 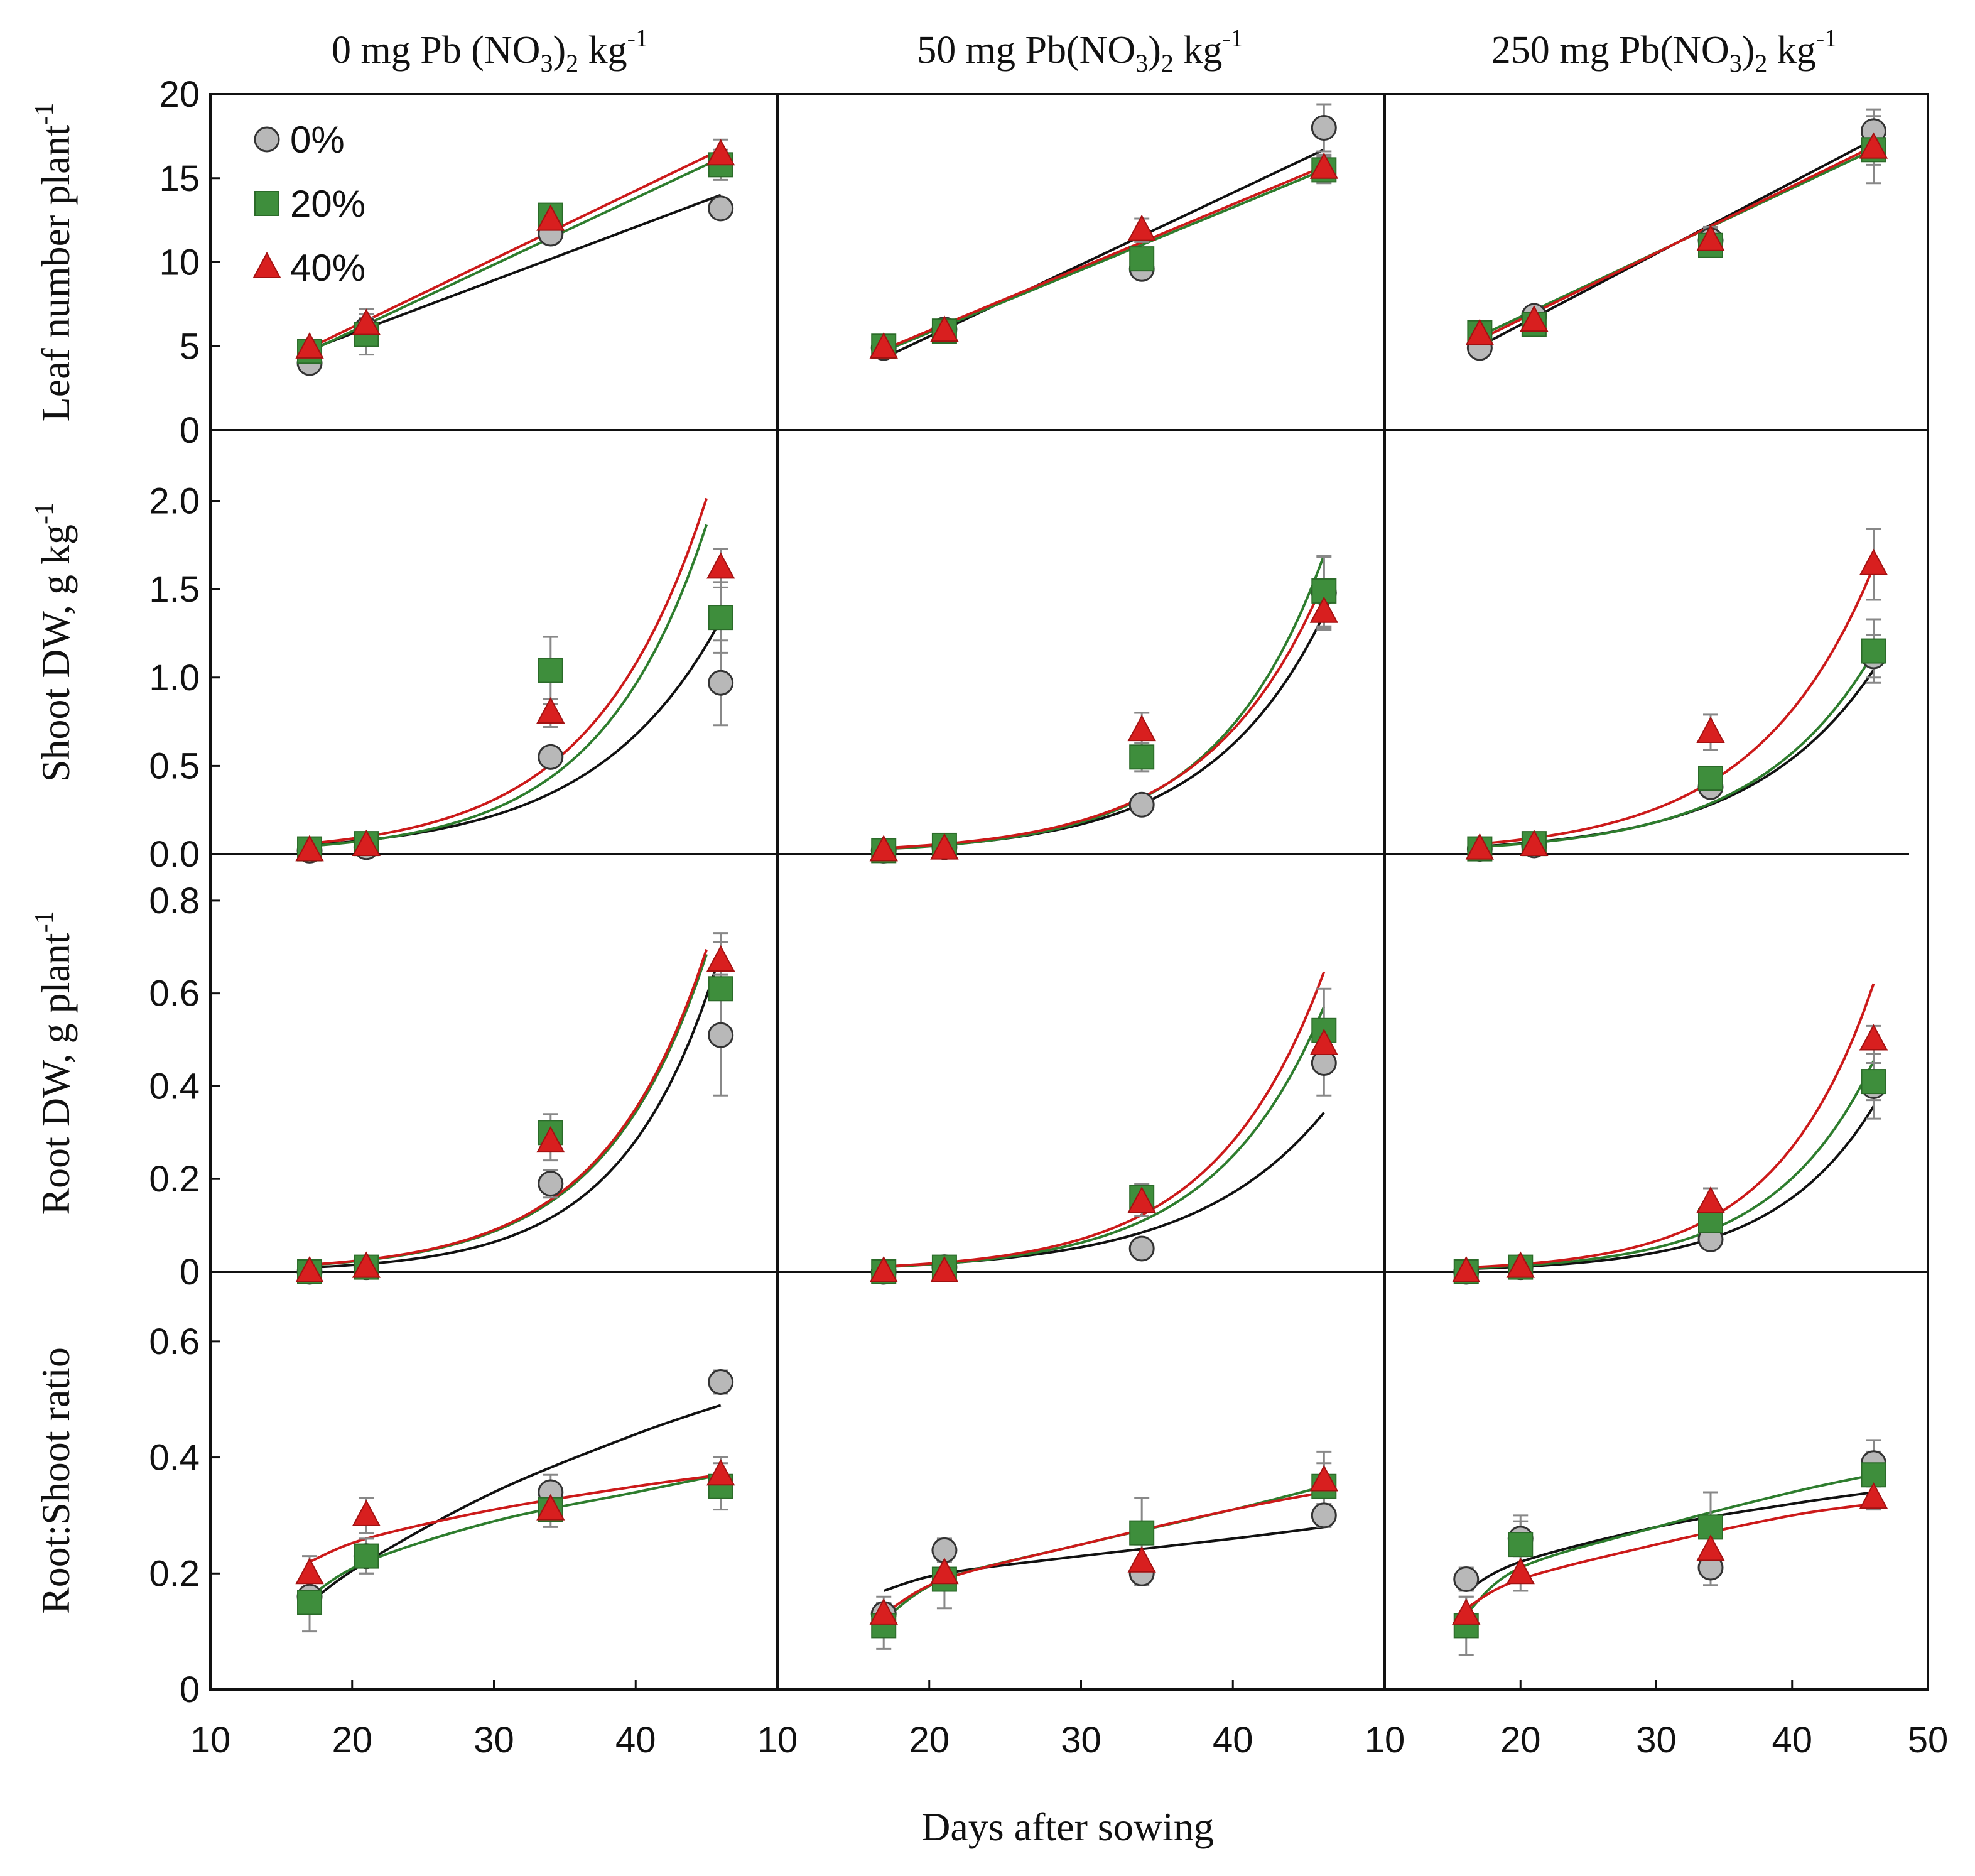 I want to click on legend-marker-0pct, so click(x=267, y=139).